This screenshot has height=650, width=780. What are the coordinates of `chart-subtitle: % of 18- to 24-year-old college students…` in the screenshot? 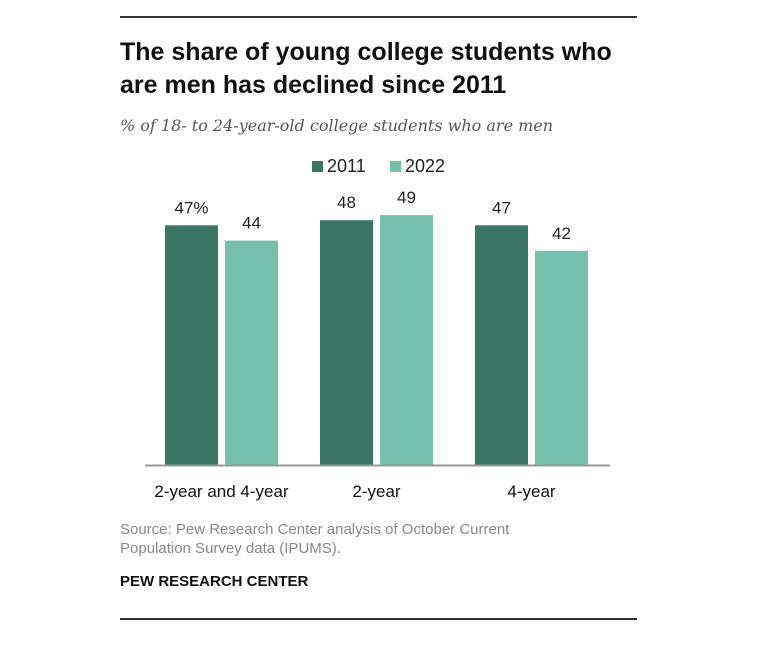 It's located at (337, 125).